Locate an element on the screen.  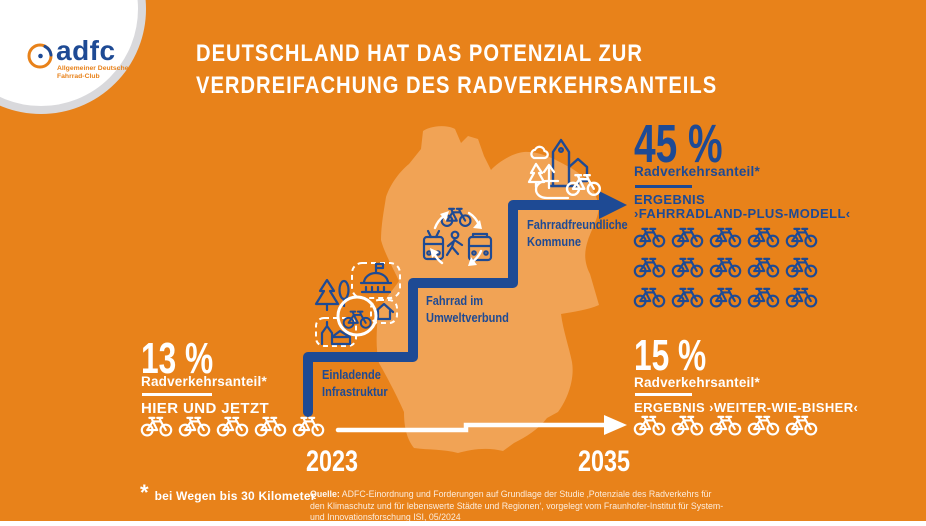
stat-plus-label: Radverkehrsanteil* is located at coordinates (697, 171).